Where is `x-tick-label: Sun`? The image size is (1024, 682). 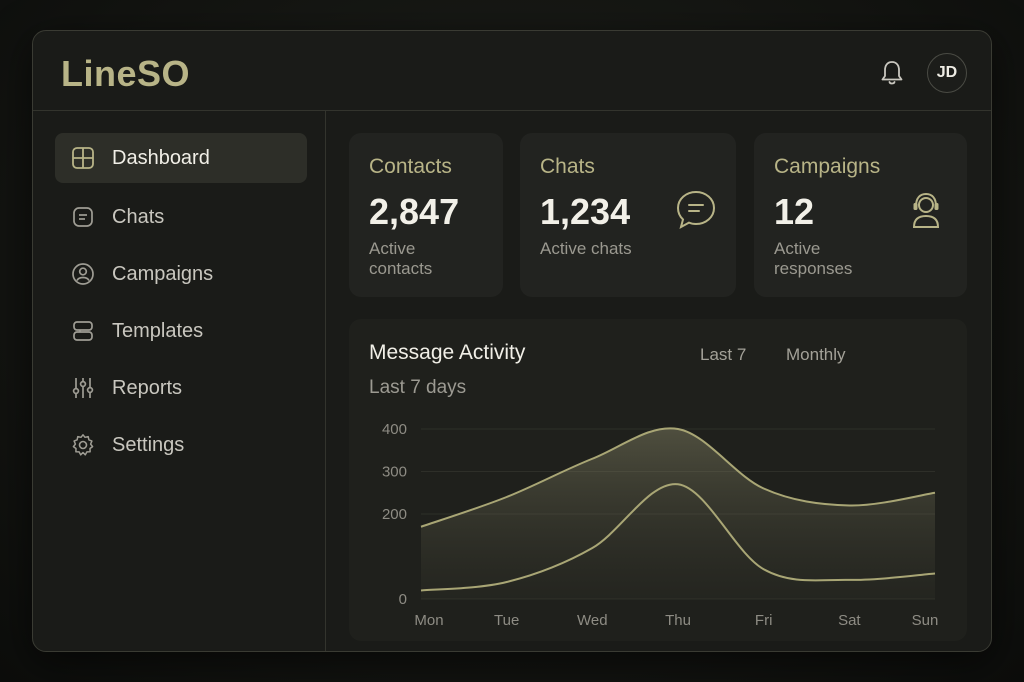
x-tick-label: Sun is located at coordinates (925, 620).